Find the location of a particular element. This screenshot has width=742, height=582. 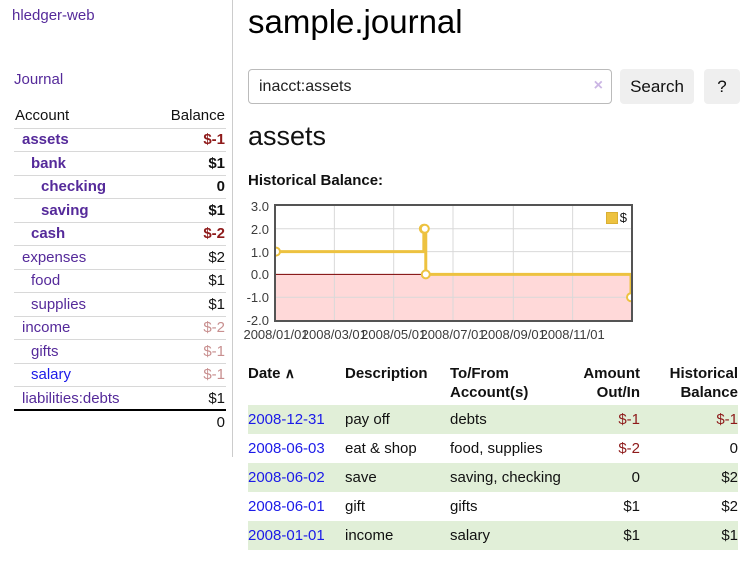

search-form: × Search ? is located at coordinates (495, 86).